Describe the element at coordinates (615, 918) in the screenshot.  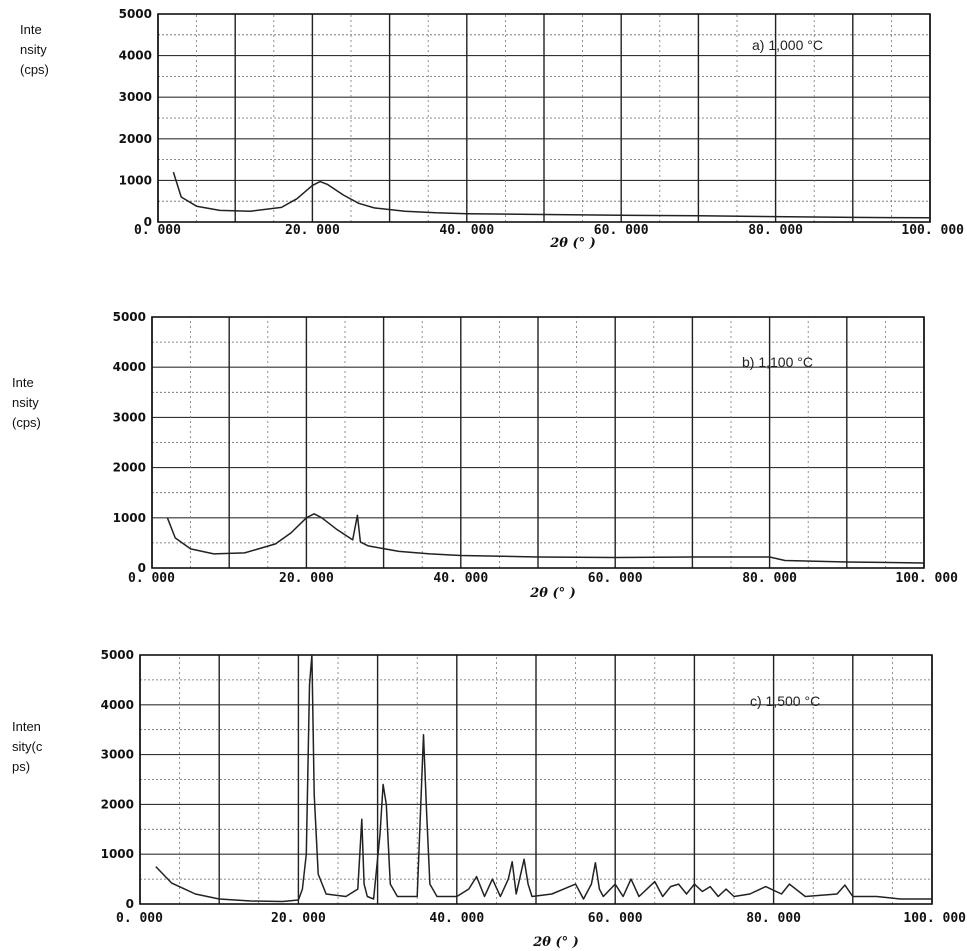
I see `x-tick-label-c: 60. 000` at that location.